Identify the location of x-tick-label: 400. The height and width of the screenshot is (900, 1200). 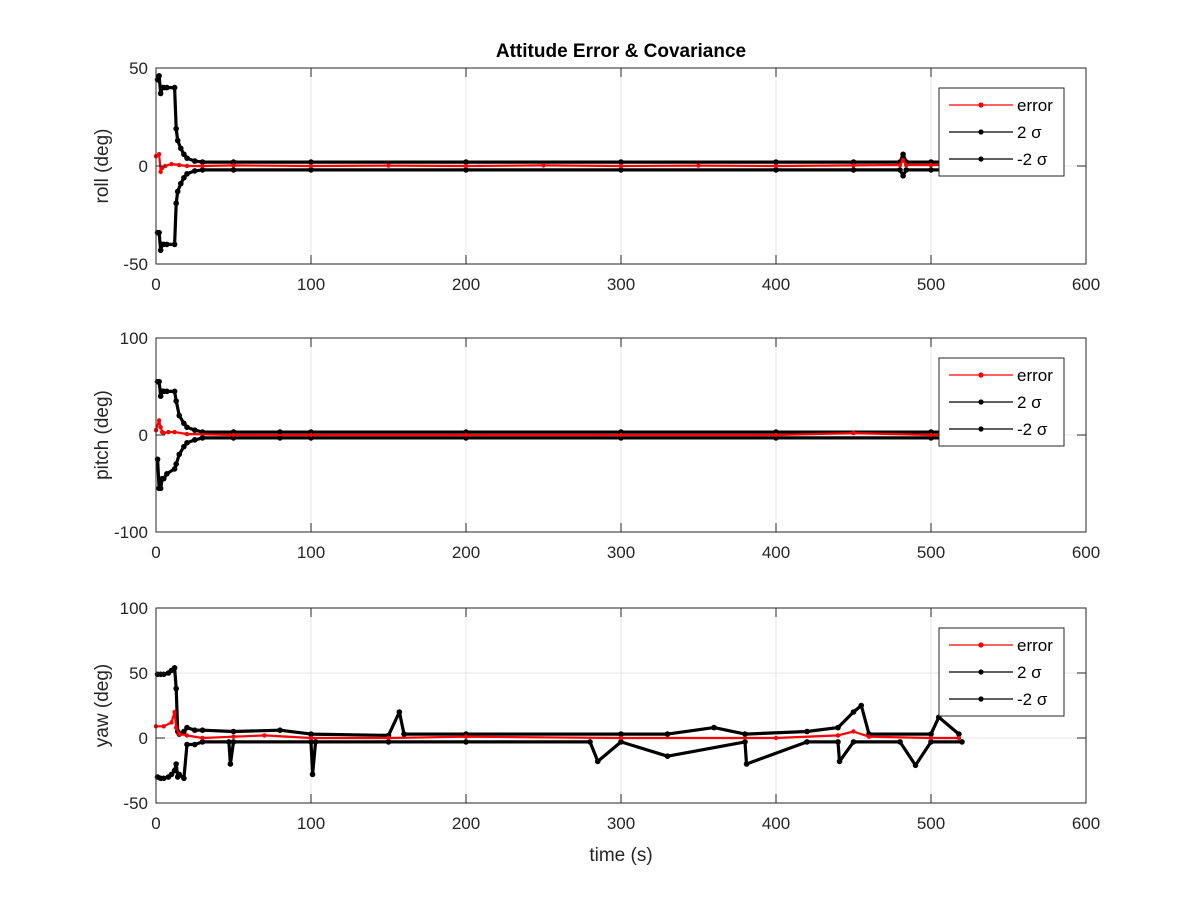
(776, 552).